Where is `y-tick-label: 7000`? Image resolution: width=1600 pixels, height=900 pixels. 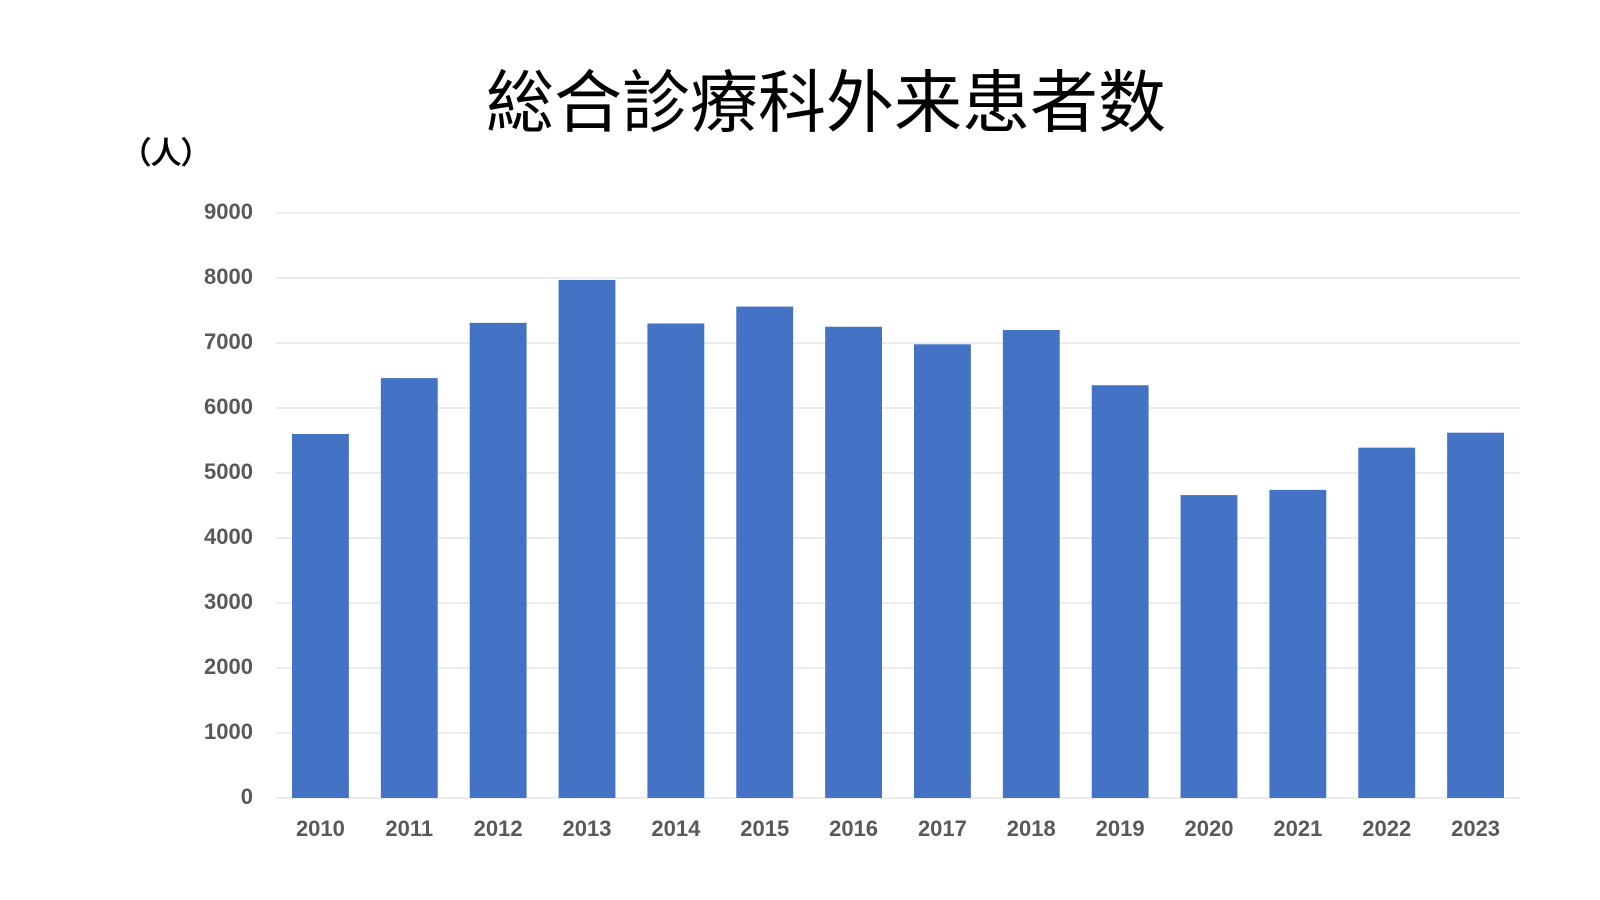 y-tick-label: 7000 is located at coordinates (228, 341).